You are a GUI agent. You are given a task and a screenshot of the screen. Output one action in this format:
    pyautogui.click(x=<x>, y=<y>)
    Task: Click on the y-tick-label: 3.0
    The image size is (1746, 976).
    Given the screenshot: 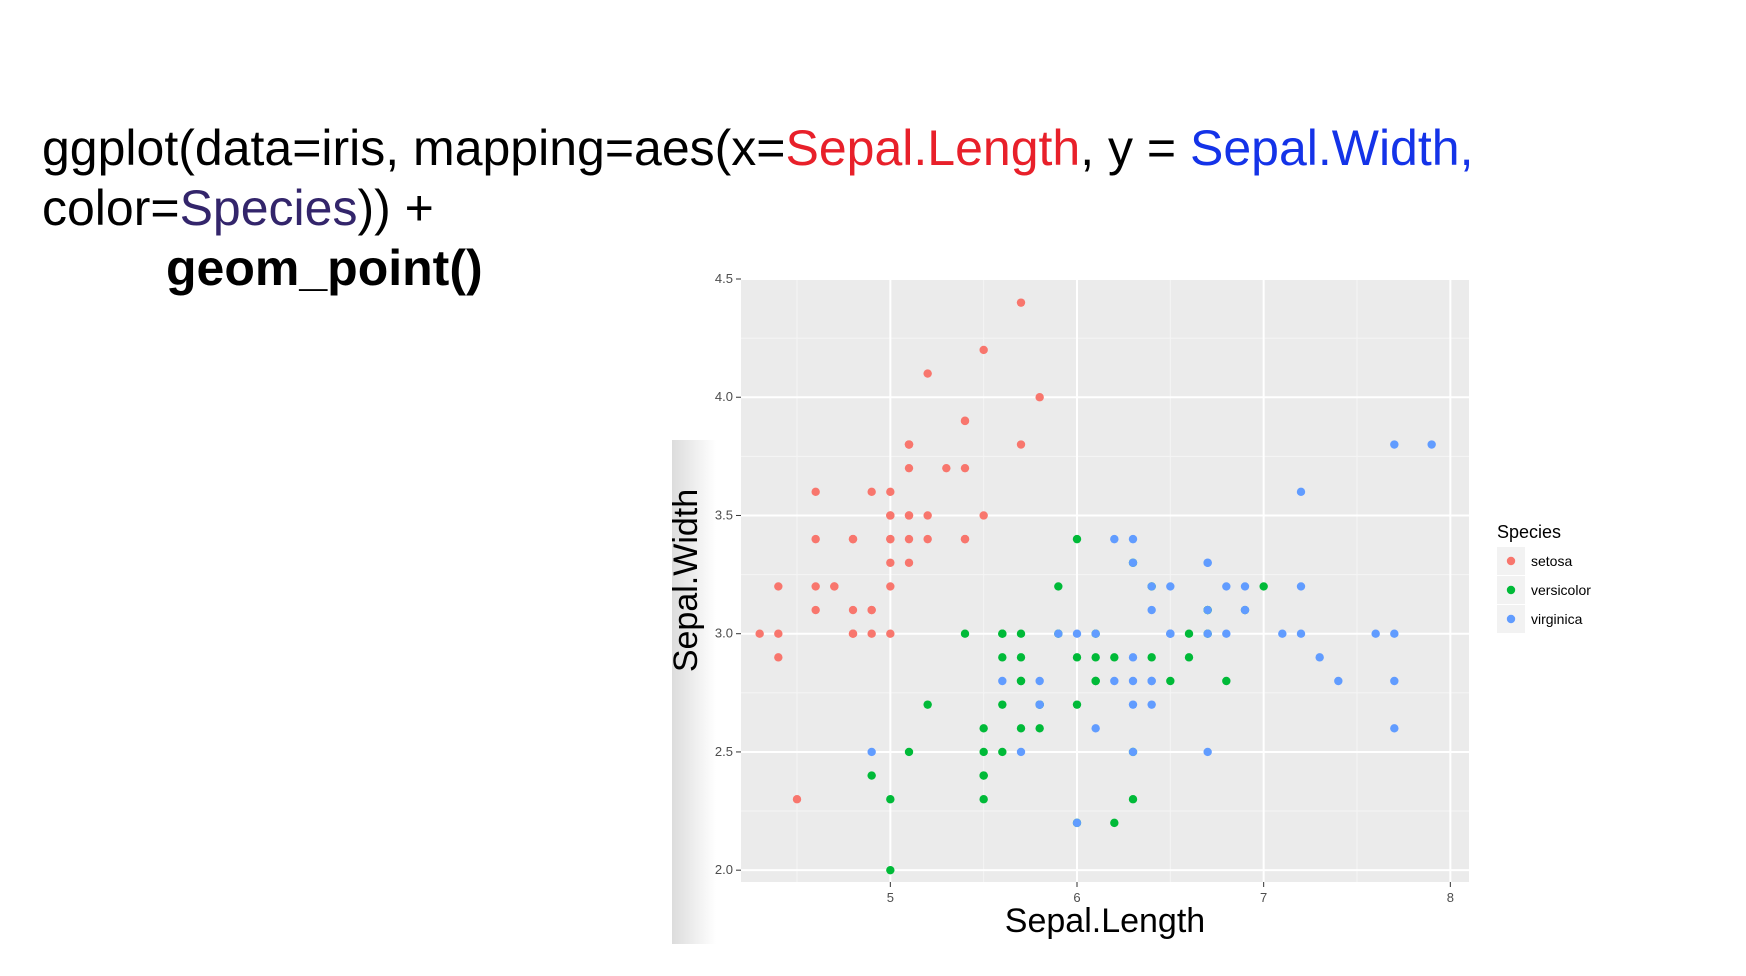 What is the action you would take?
    pyautogui.click(x=724, y=633)
    